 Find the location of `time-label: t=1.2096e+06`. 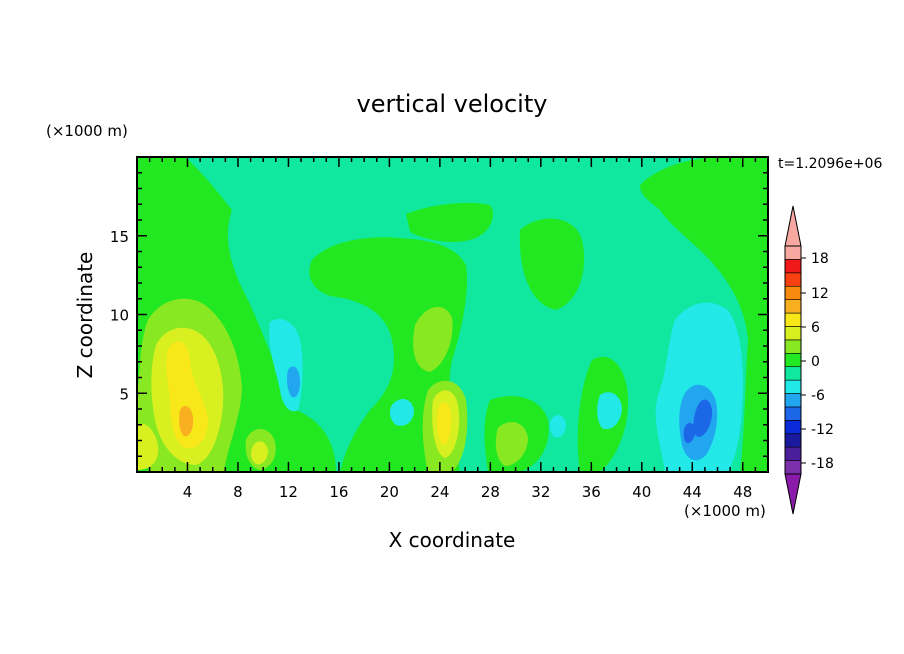

time-label: t=1.2096e+06 is located at coordinates (830, 164).